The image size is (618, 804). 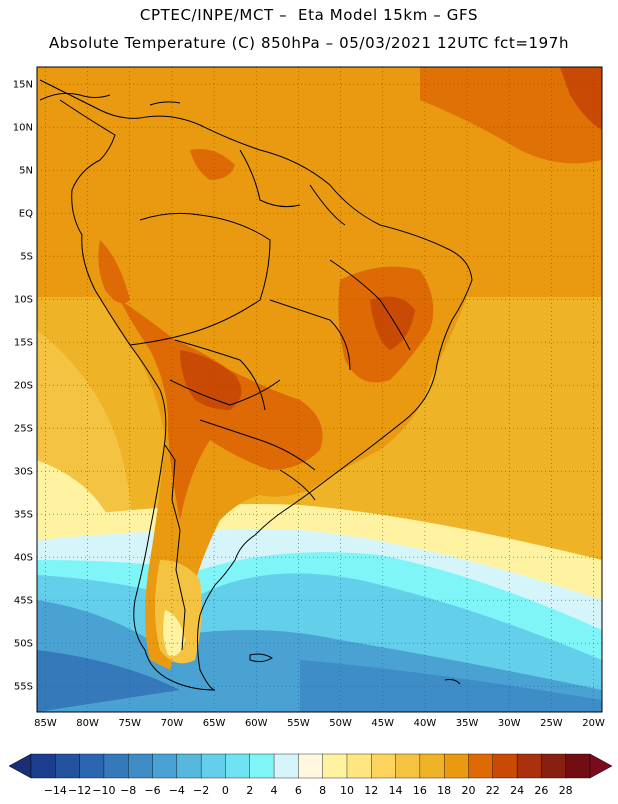 What do you see at coordinates (79, 790) in the screenshot?
I see `colorbar-tick-label: −12` at bounding box center [79, 790].